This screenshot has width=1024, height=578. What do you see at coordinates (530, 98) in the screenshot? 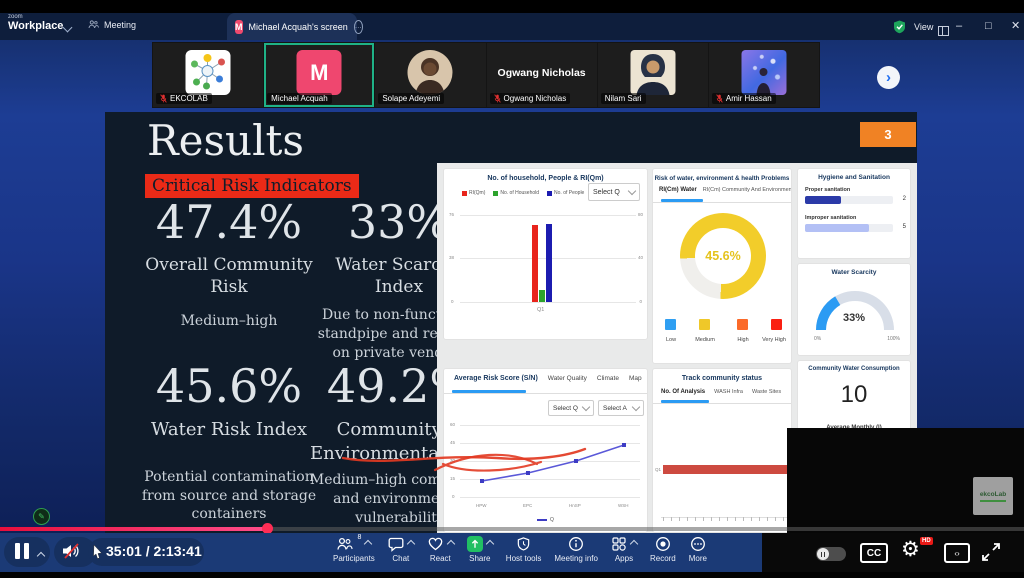
I see `participant-name-pill: Ogwang Nicholas` at bounding box center [530, 98].